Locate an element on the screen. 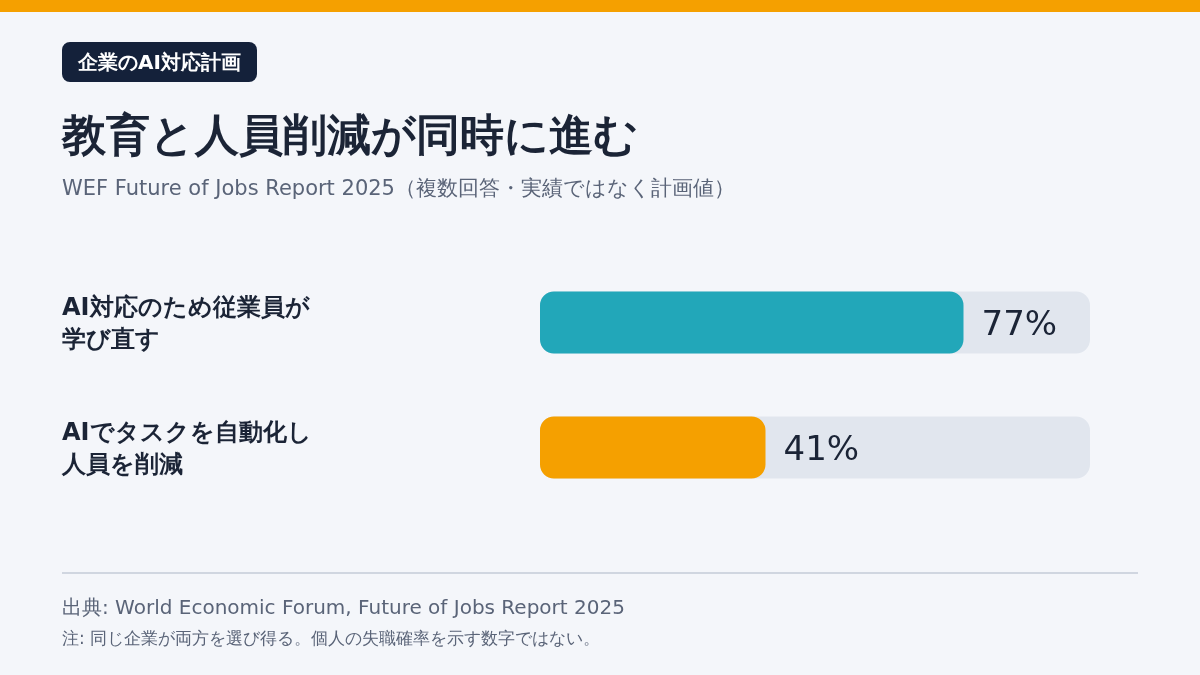 This screenshot has width=1200, height=675. text: 企業のAI対応計画 is located at coordinates (159, 62).